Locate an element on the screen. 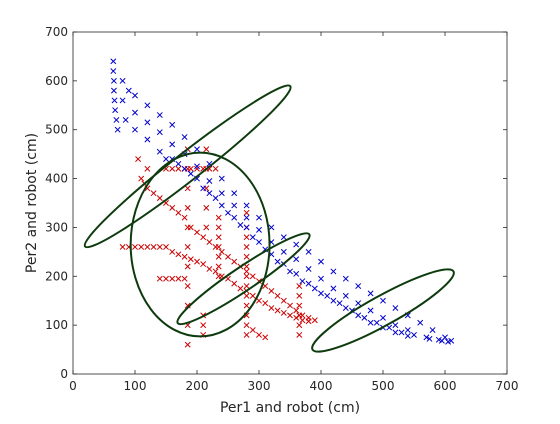  x-tick-label: 600 is located at coordinates (445, 386).